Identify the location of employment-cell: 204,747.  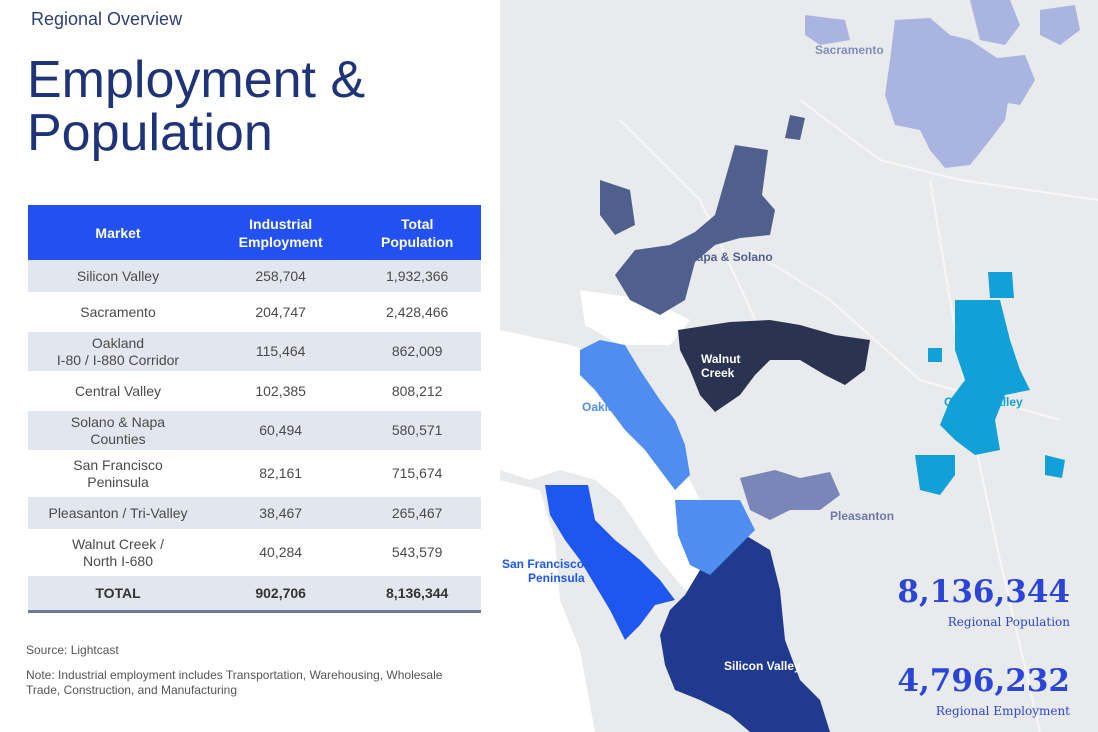
(281, 313).